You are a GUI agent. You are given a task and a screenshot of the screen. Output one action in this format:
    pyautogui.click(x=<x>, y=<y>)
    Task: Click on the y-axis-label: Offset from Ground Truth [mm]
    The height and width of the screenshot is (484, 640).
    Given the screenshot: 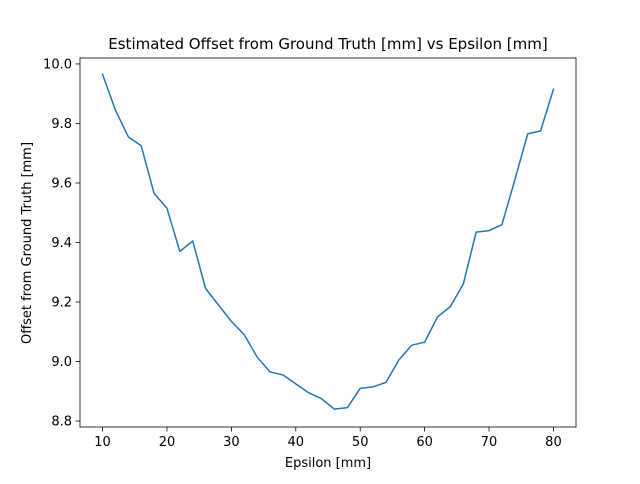 What is the action you would take?
    pyautogui.click(x=27, y=243)
    